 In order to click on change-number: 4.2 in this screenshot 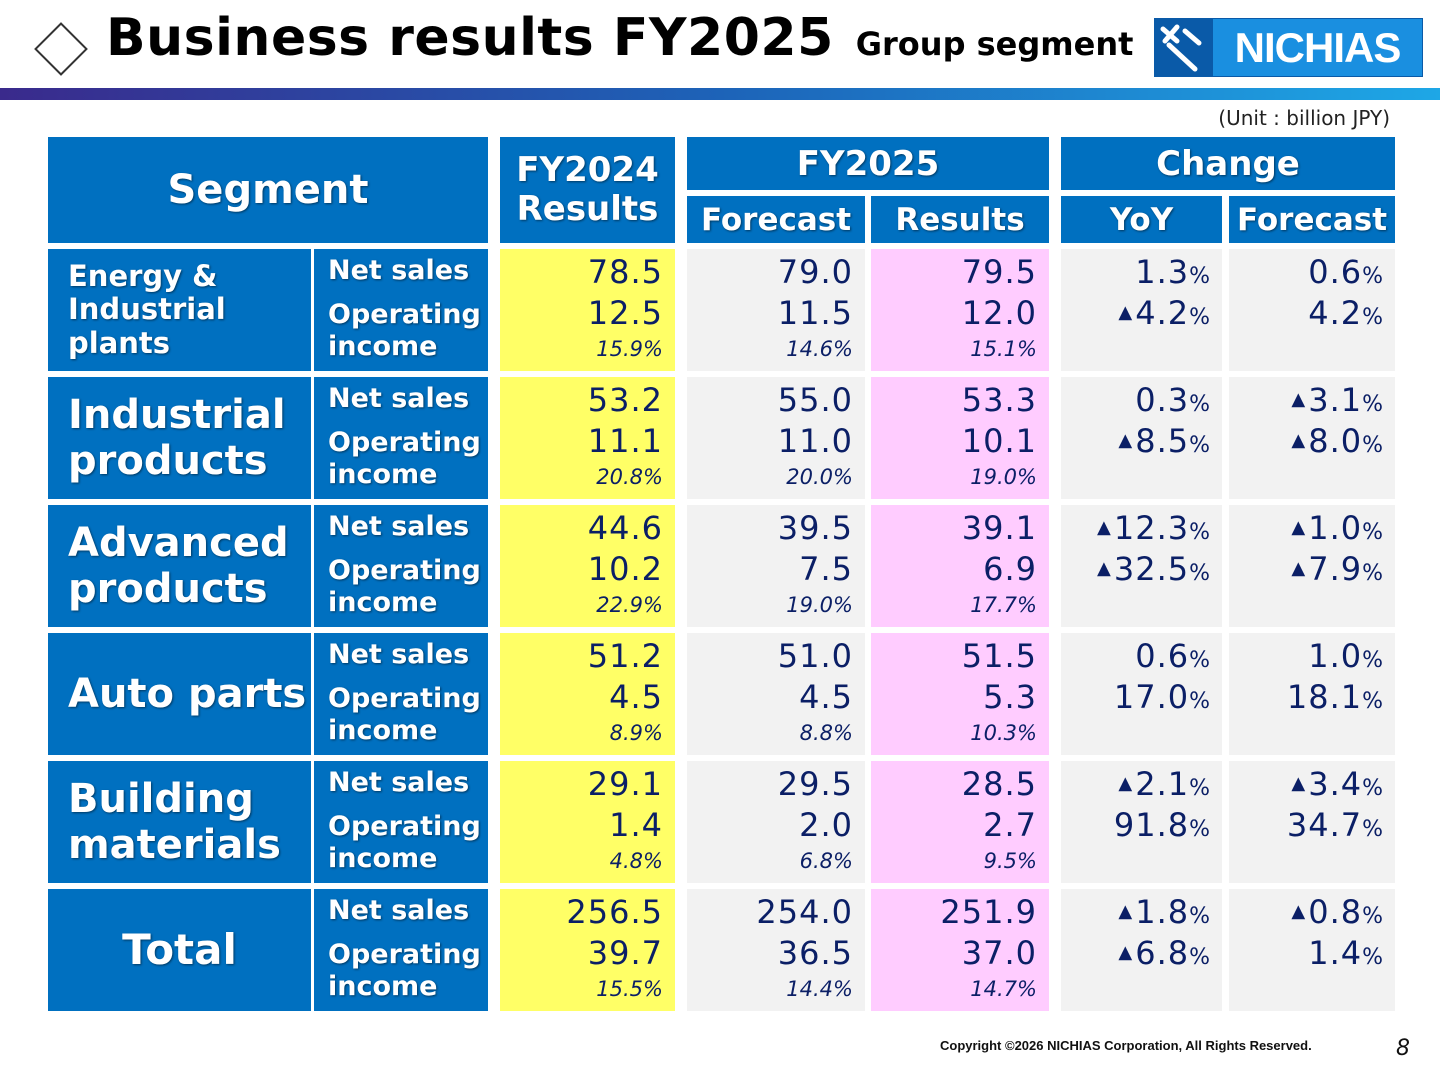, I will do `click(1162, 313)`.